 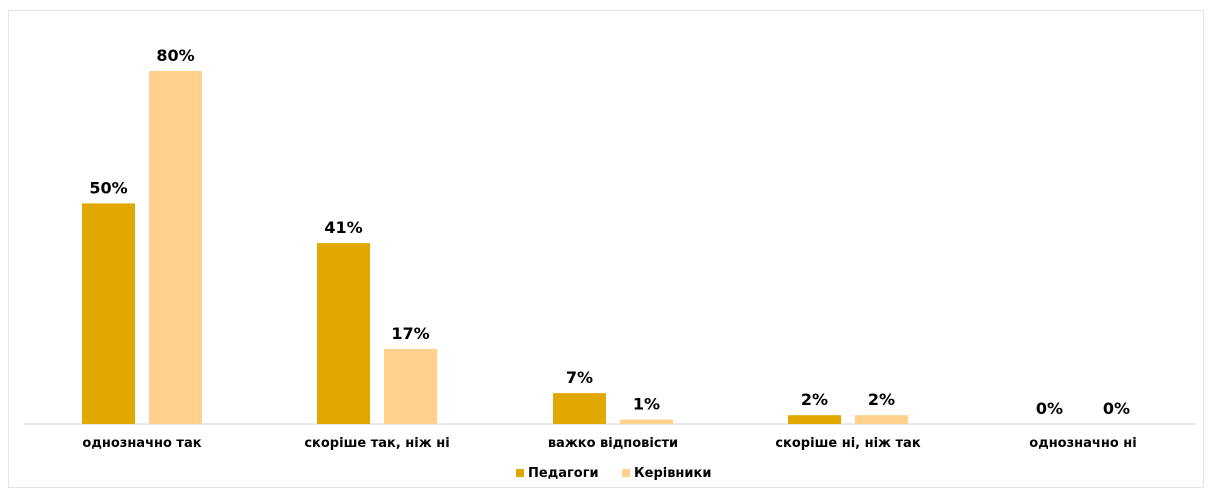 I want to click on data-label-pedagogy-1: 41%, so click(x=343, y=227).